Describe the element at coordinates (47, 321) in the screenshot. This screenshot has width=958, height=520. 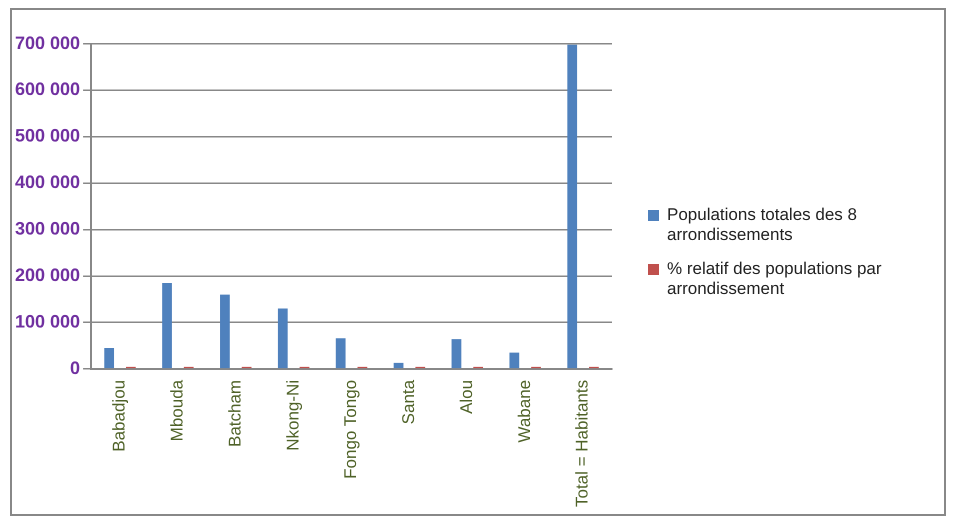
I see `y-tick-label: 100 000` at that location.